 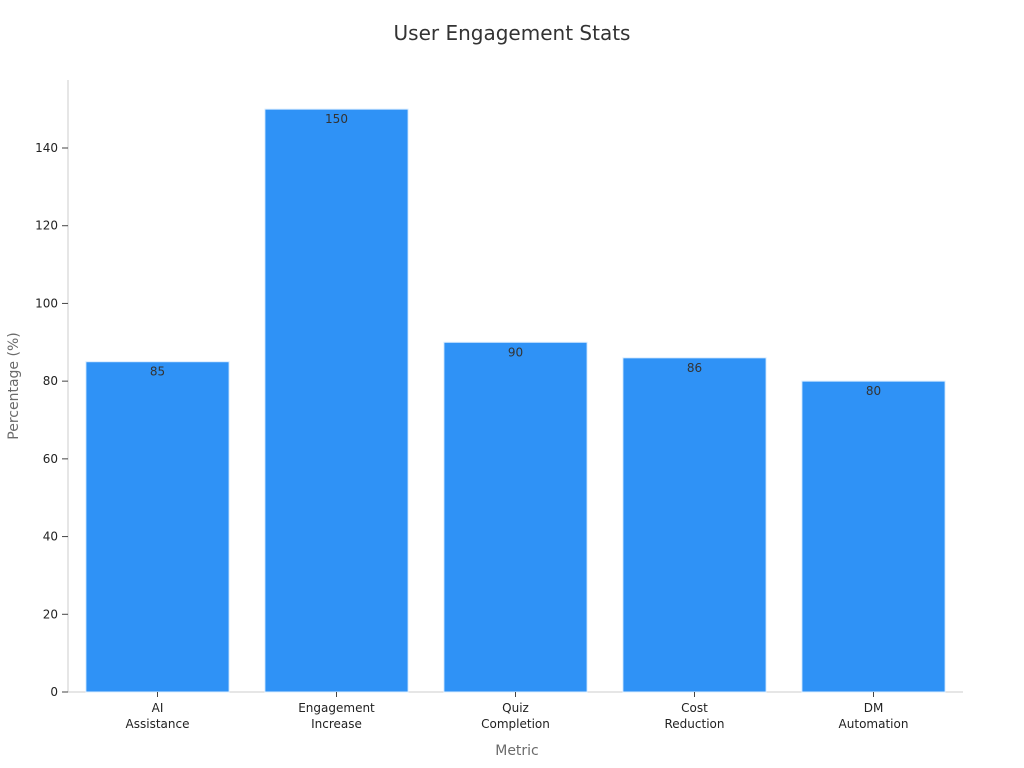 What do you see at coordinates (46, 226) in the screenshot?
I see `y-tick-label: 120` at bounding box center [46, 226].